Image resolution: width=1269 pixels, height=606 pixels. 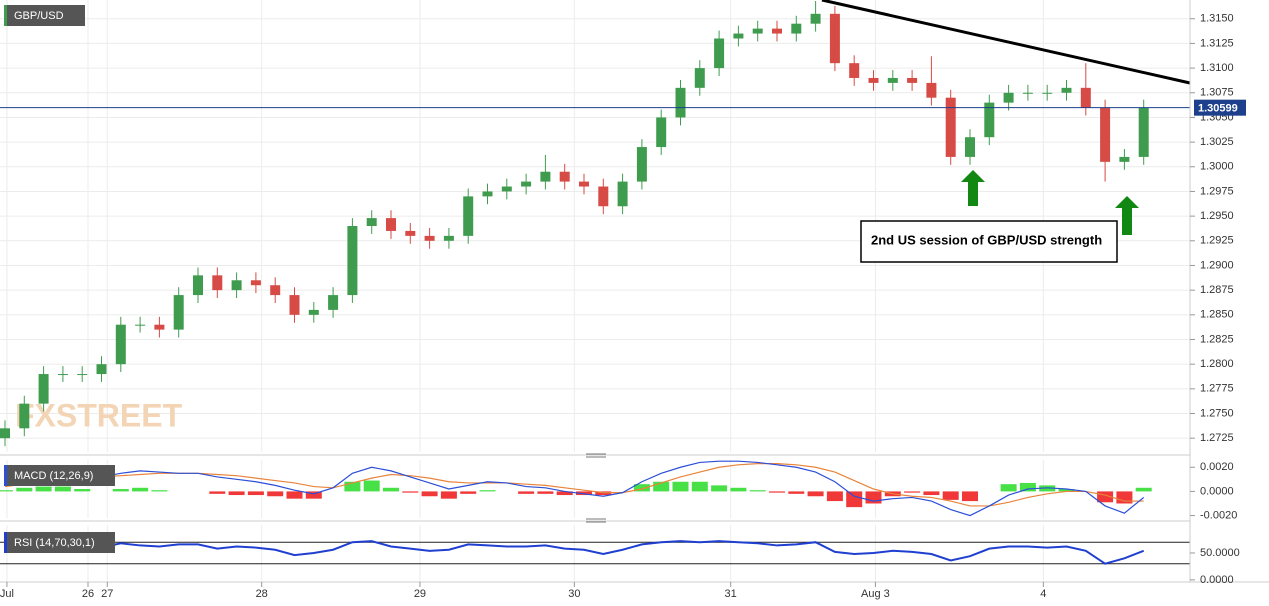 I want to click on x-tick-label: 30, so click(x=574, y=594).